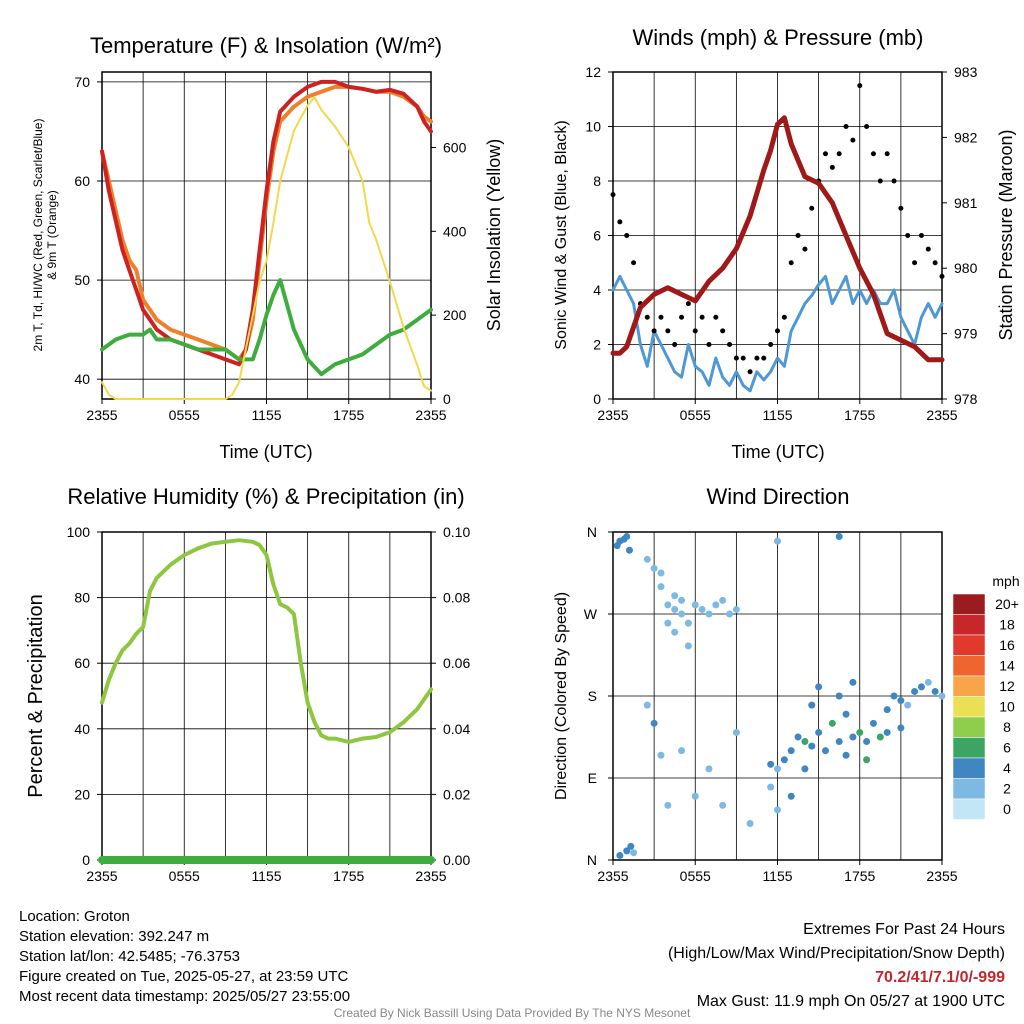  I want to click on temp-ylabel-left-2: & 9m T (Orange), so click(52, 235).